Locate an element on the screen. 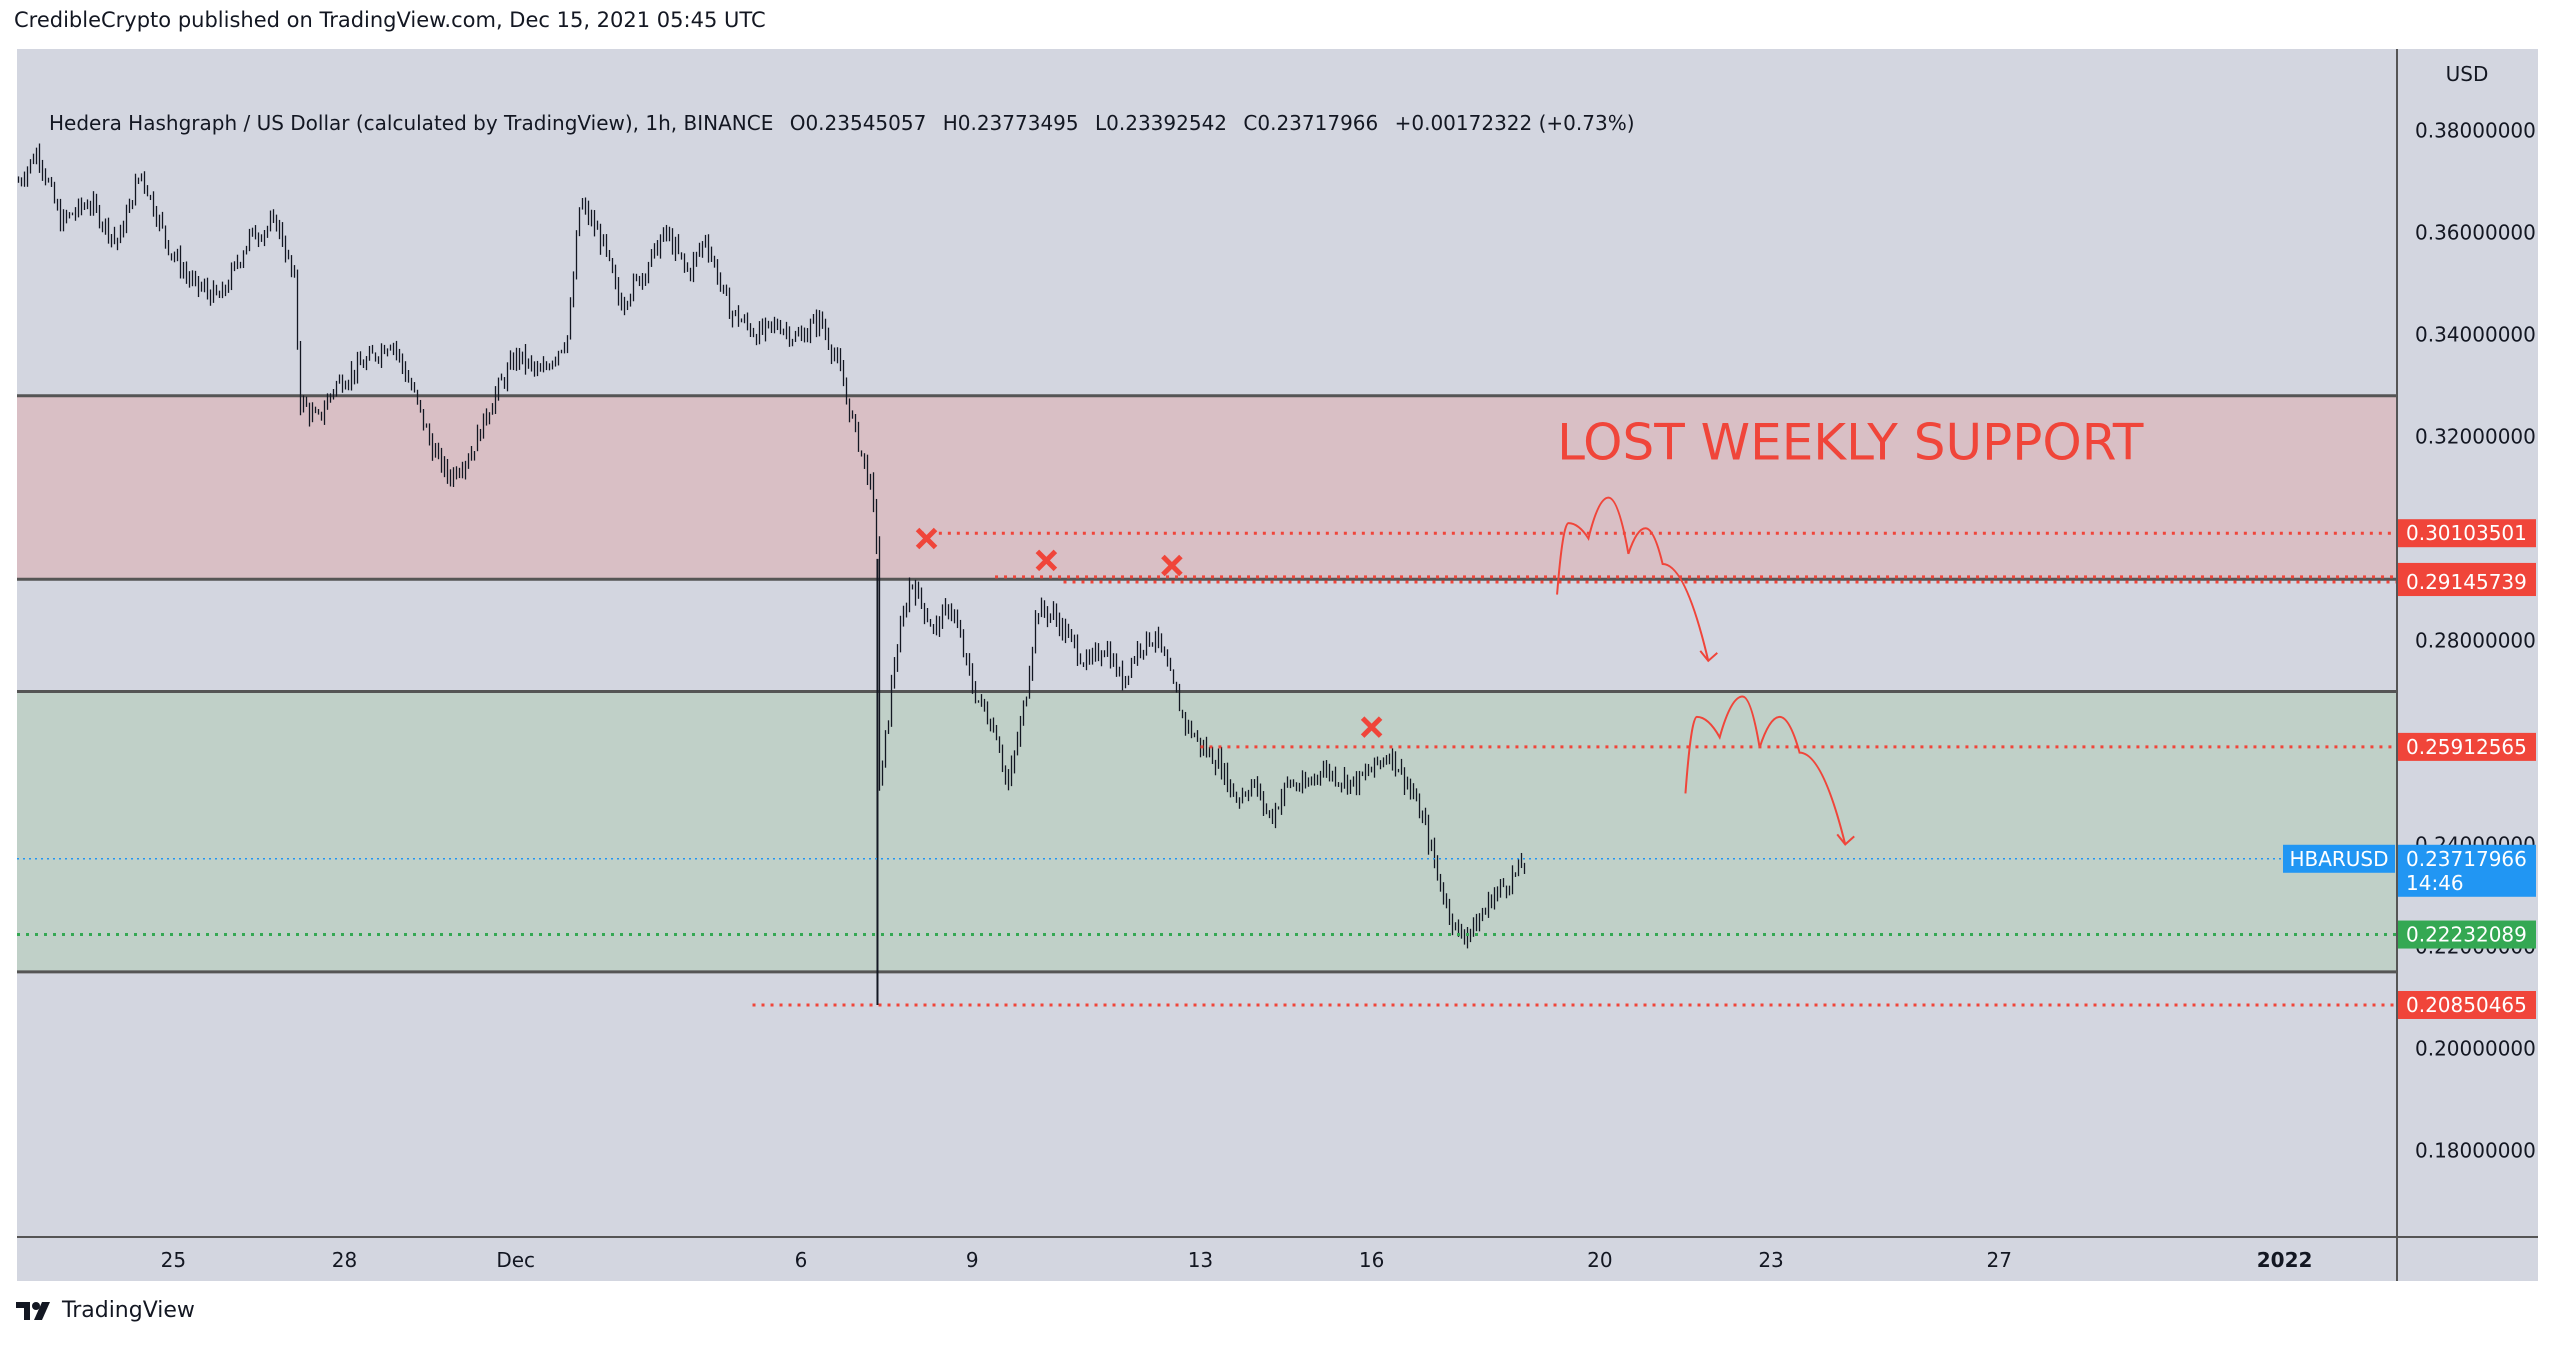  high-value: 0.23773495 is located at coordinates (1018, 123).